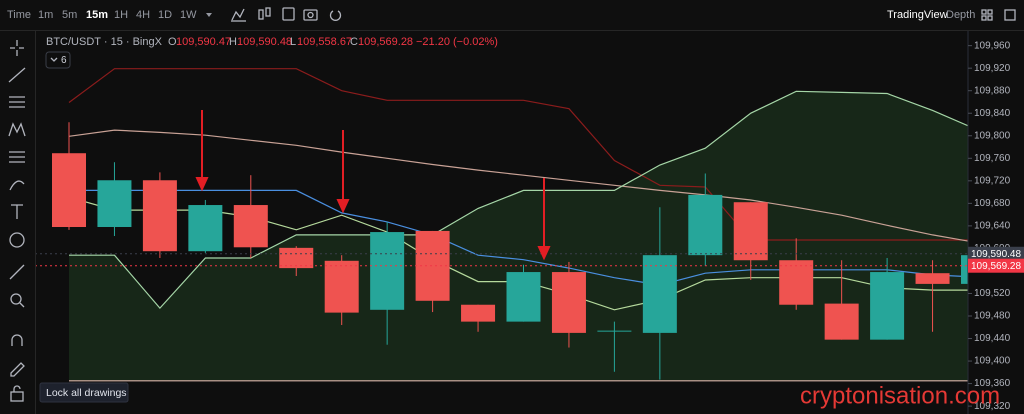  I want to click on drawing-tools, so click(17, 221).